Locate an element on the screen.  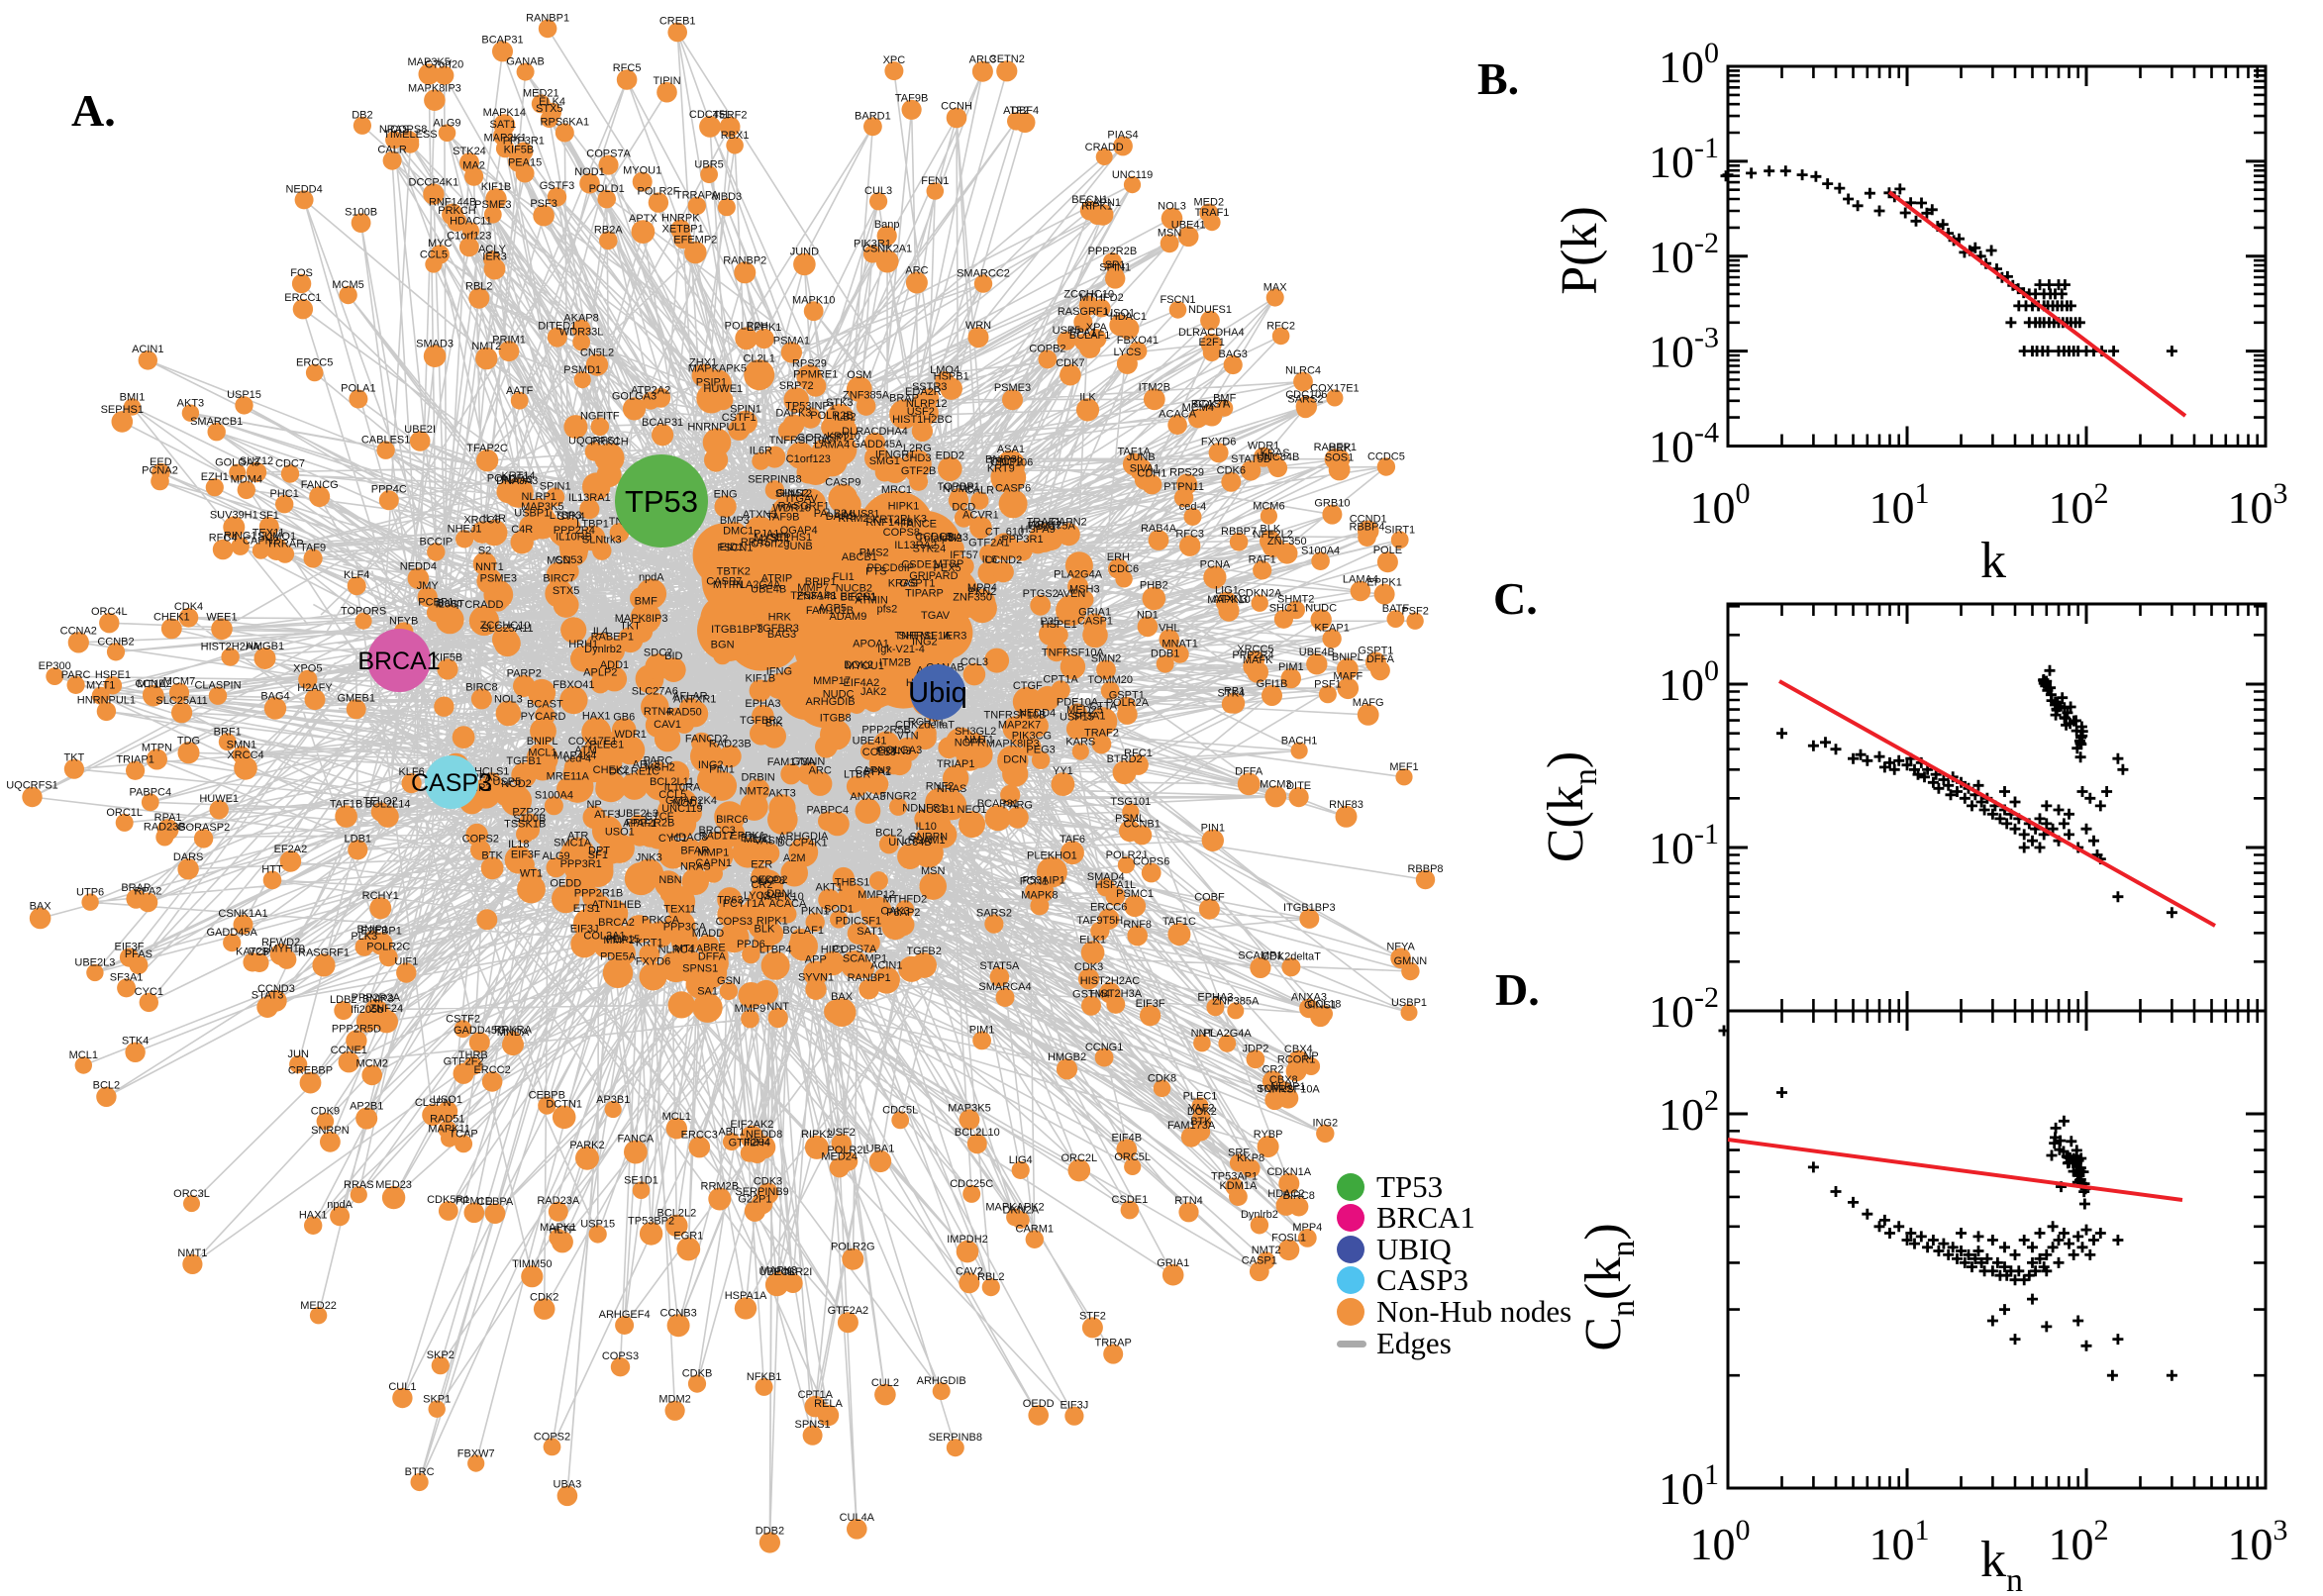
svg-text: RAD17 is located at coordinates (716, 837).